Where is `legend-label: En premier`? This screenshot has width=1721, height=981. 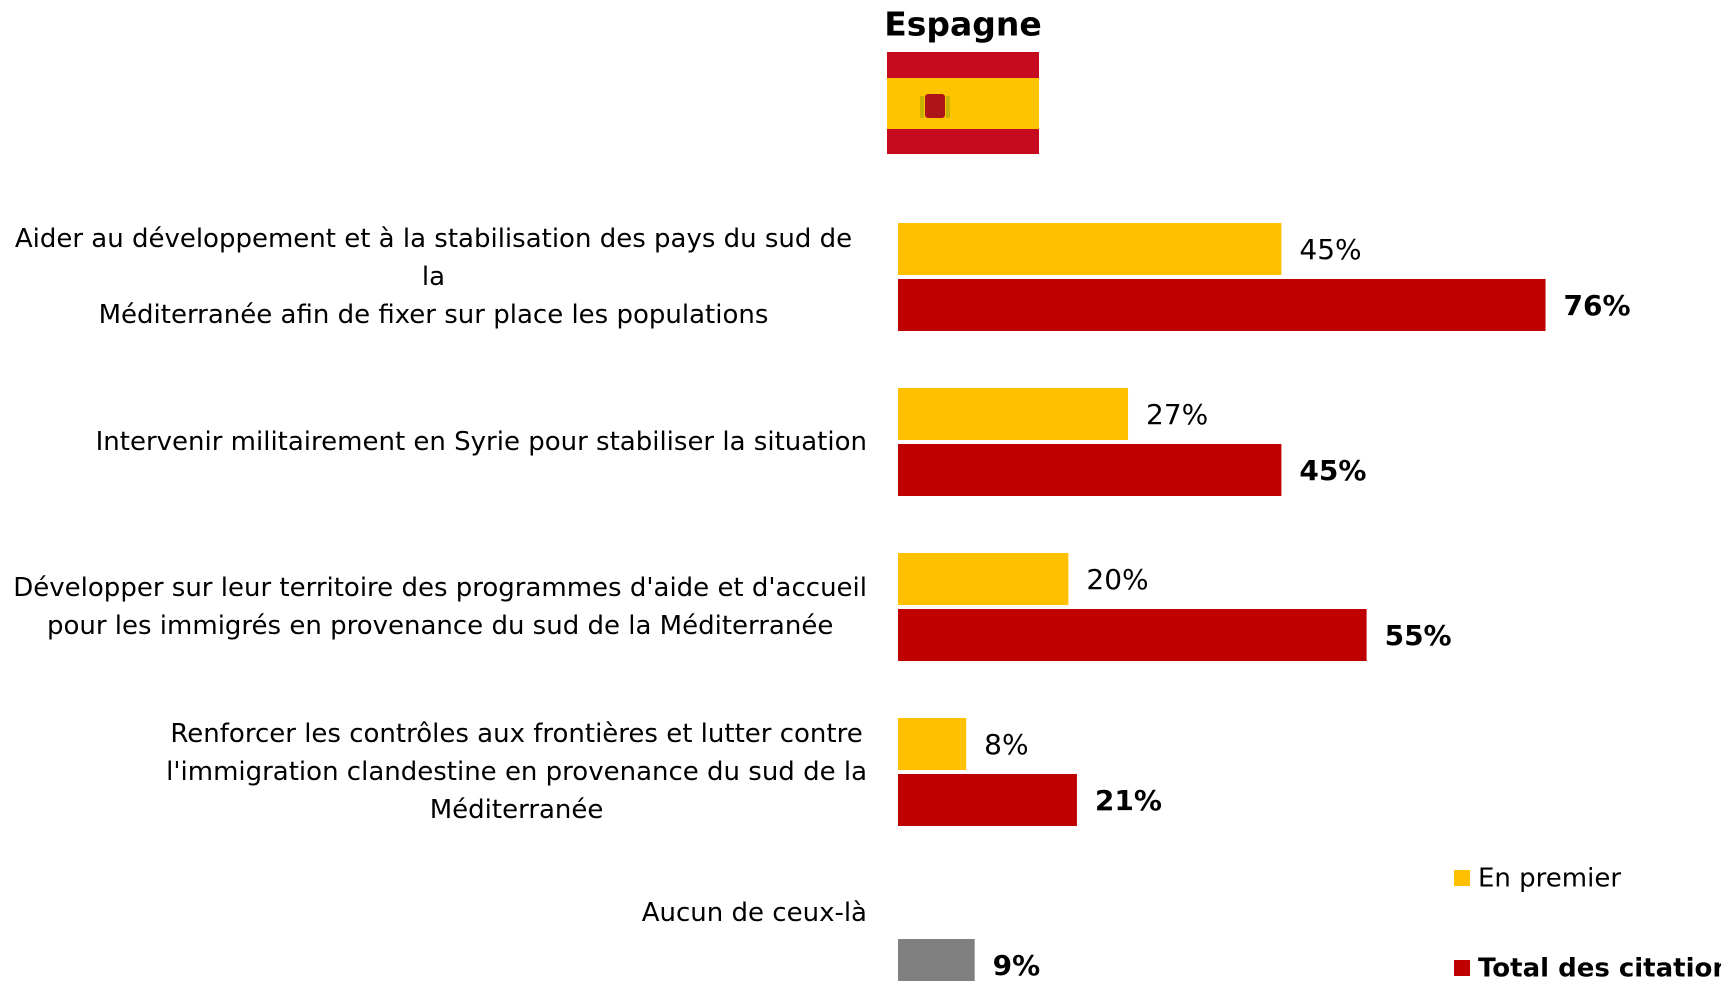
legend-label: En premier is located at coordinates (1549, 879).